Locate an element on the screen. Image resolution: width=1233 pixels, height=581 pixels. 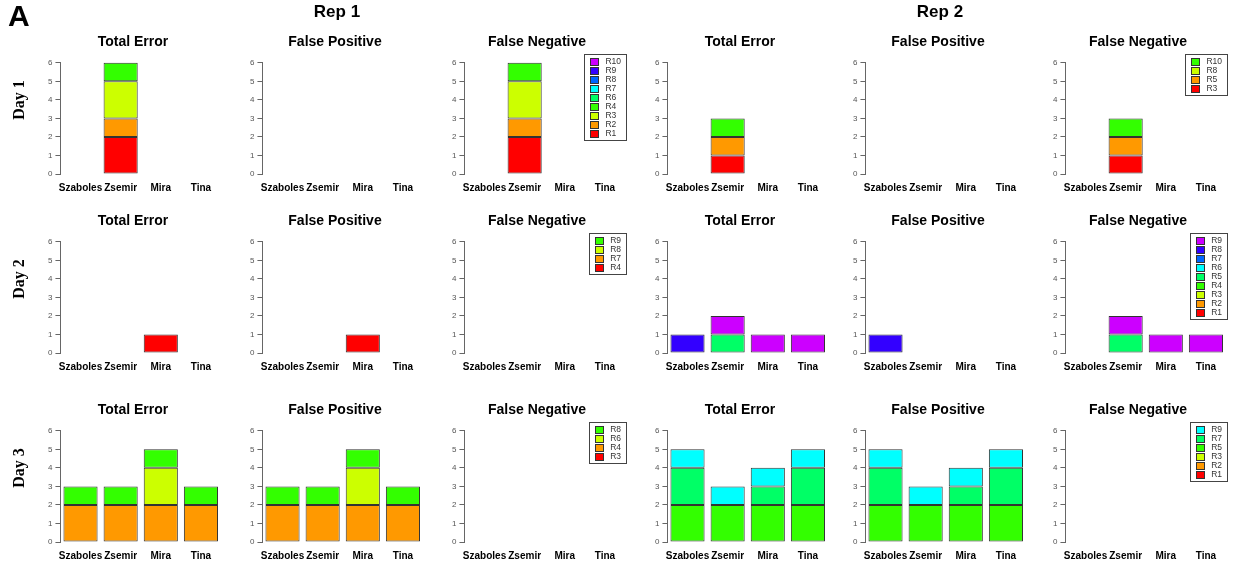
text: A is located at coordinates (19, 16).